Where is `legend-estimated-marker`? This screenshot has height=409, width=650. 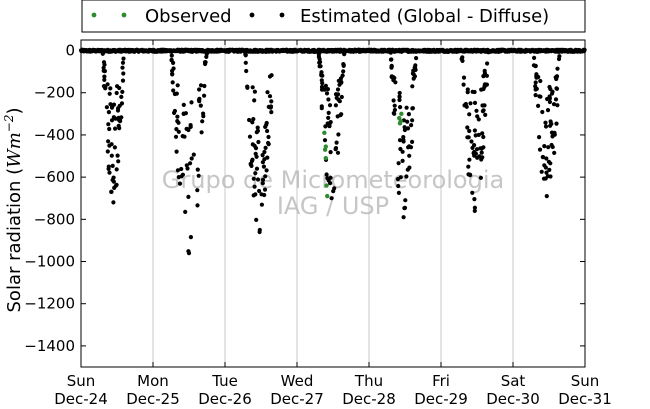
legend-estimated-marker is located at coordinates (252, 15).